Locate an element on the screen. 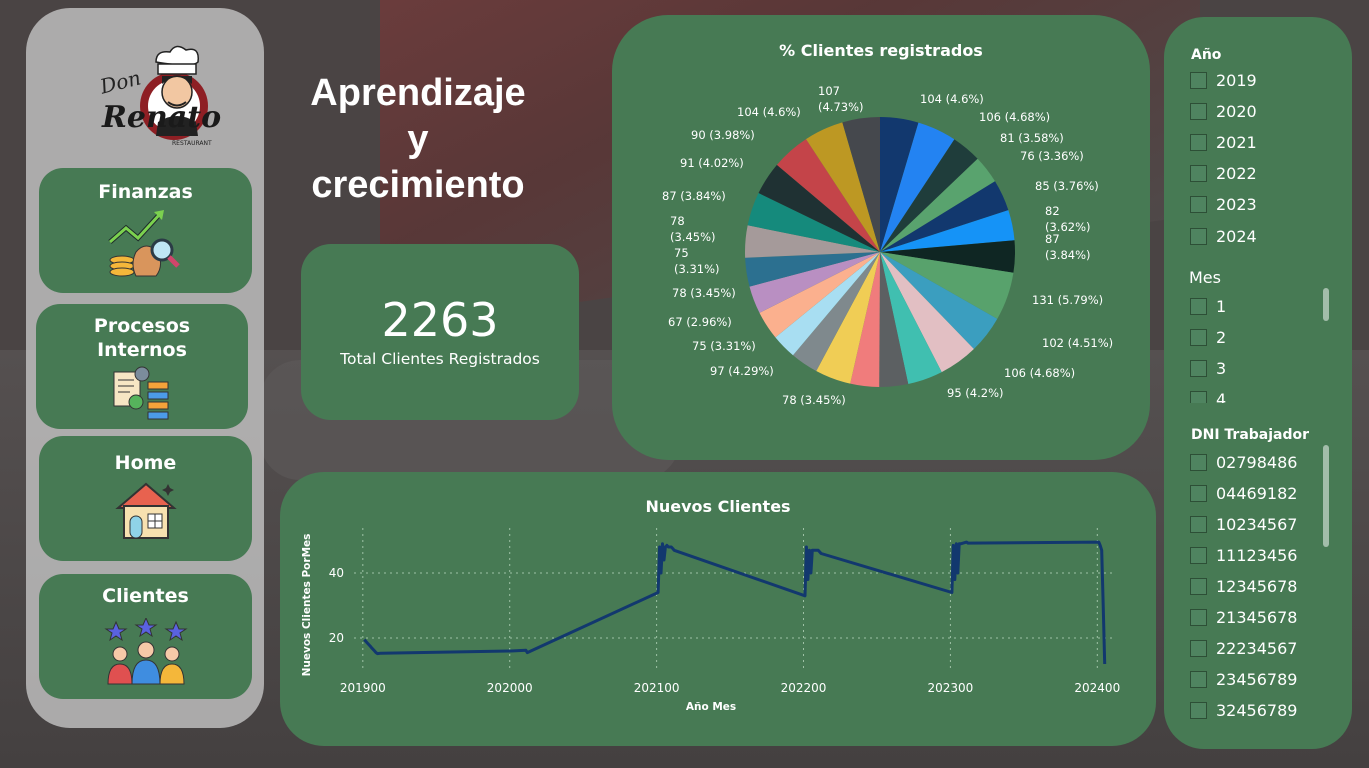 The height and width of the screenshot is (768, 1369). filter-dni-option: 02798486 is located at coordinates (1243, 462).